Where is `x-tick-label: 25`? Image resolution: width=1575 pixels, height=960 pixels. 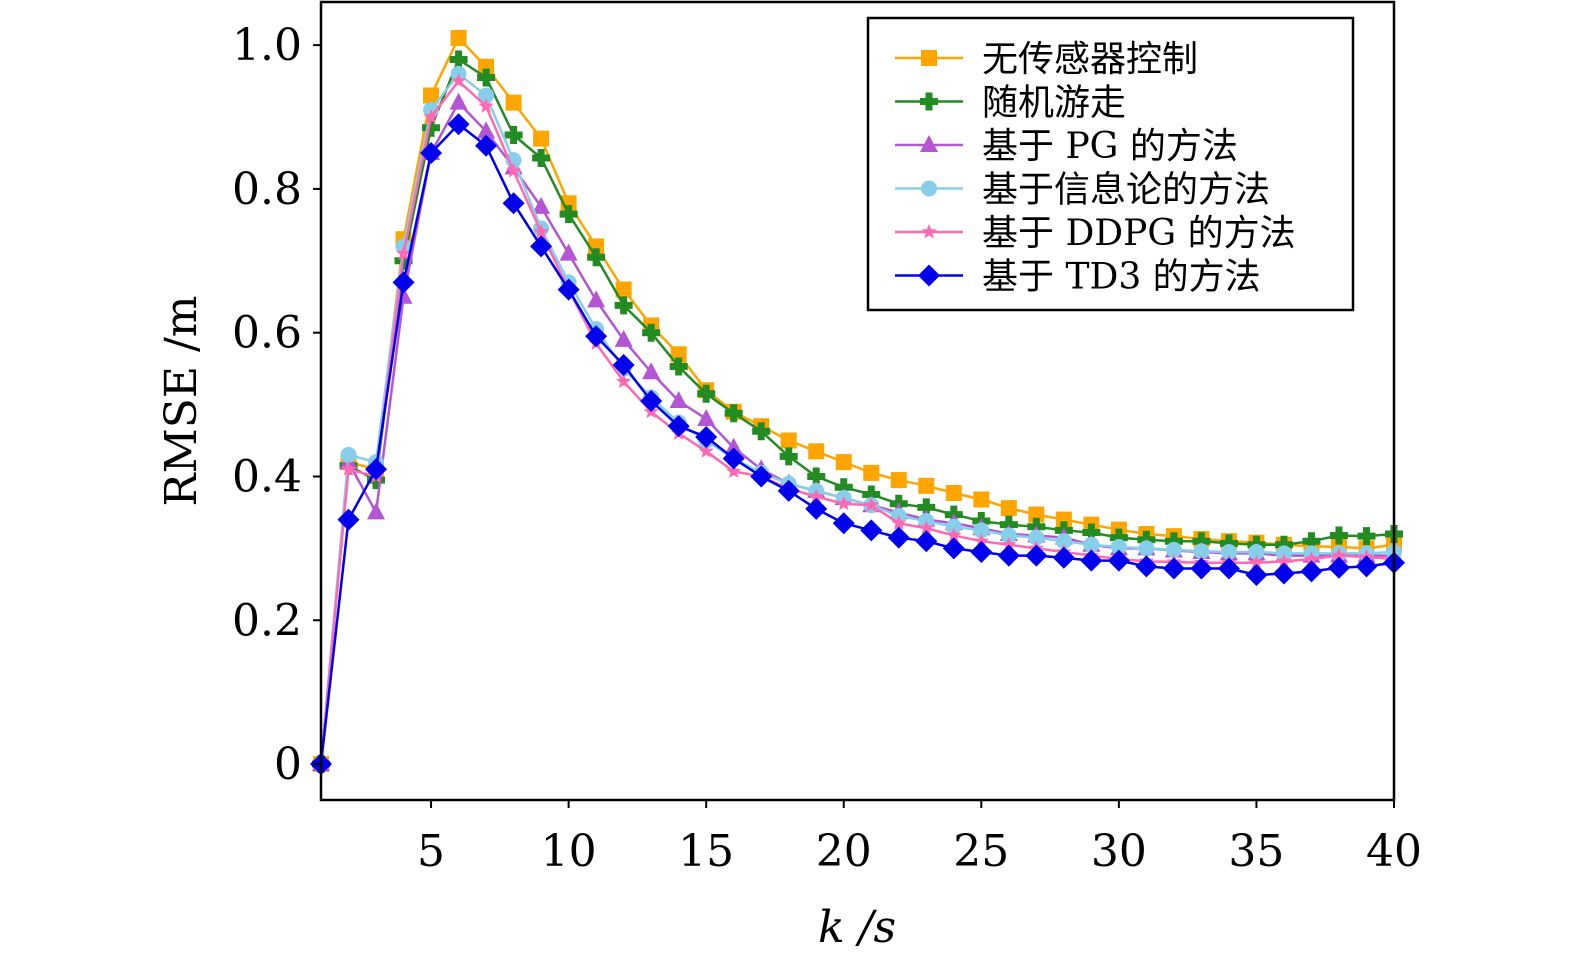 x-tick-label: 25 is located at coordinates (981, 851).